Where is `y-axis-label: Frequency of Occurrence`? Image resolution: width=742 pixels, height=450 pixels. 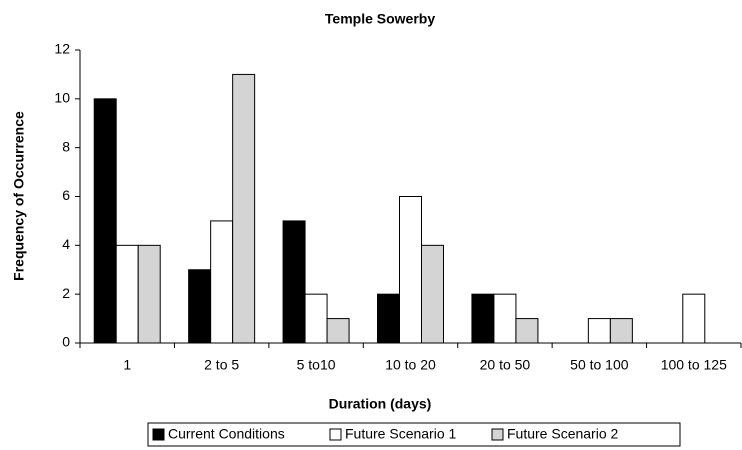 y-axis-label: Frequency of Occurrence is located at coordinates (19, 196).